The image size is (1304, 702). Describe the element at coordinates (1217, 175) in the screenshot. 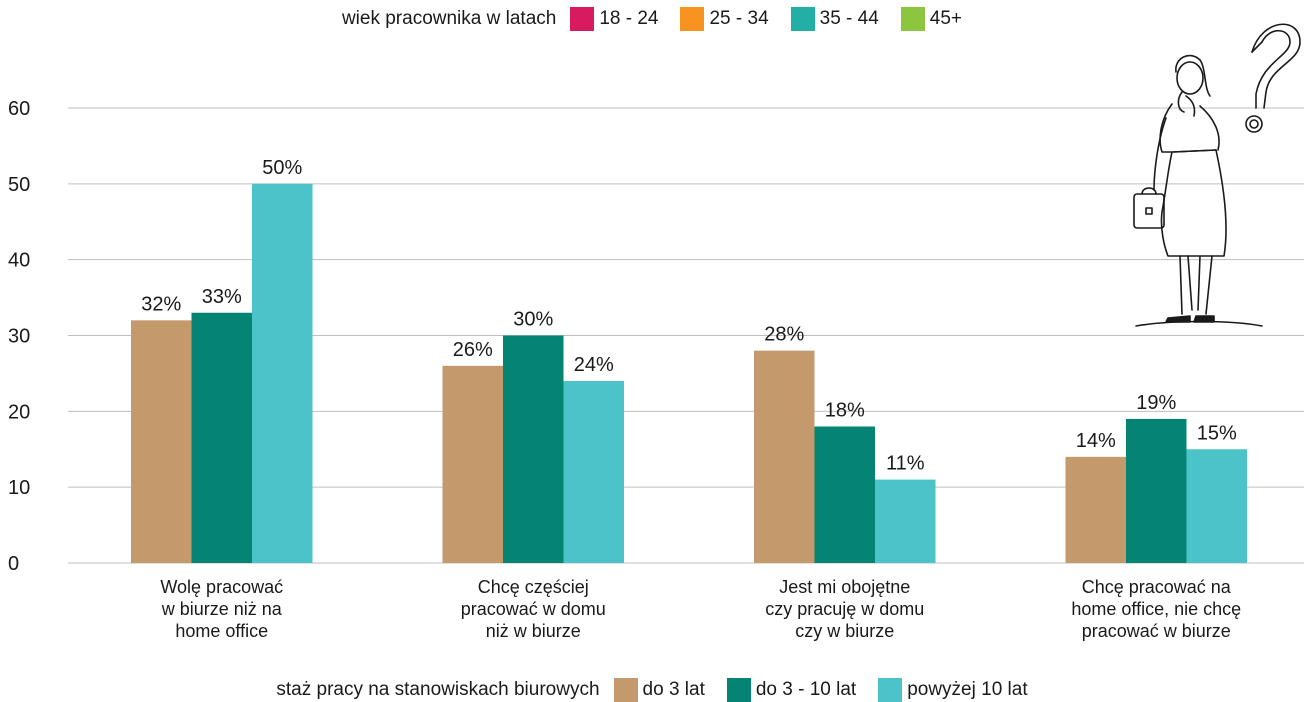

I see `woman-with-question-mark-icon` at that location.